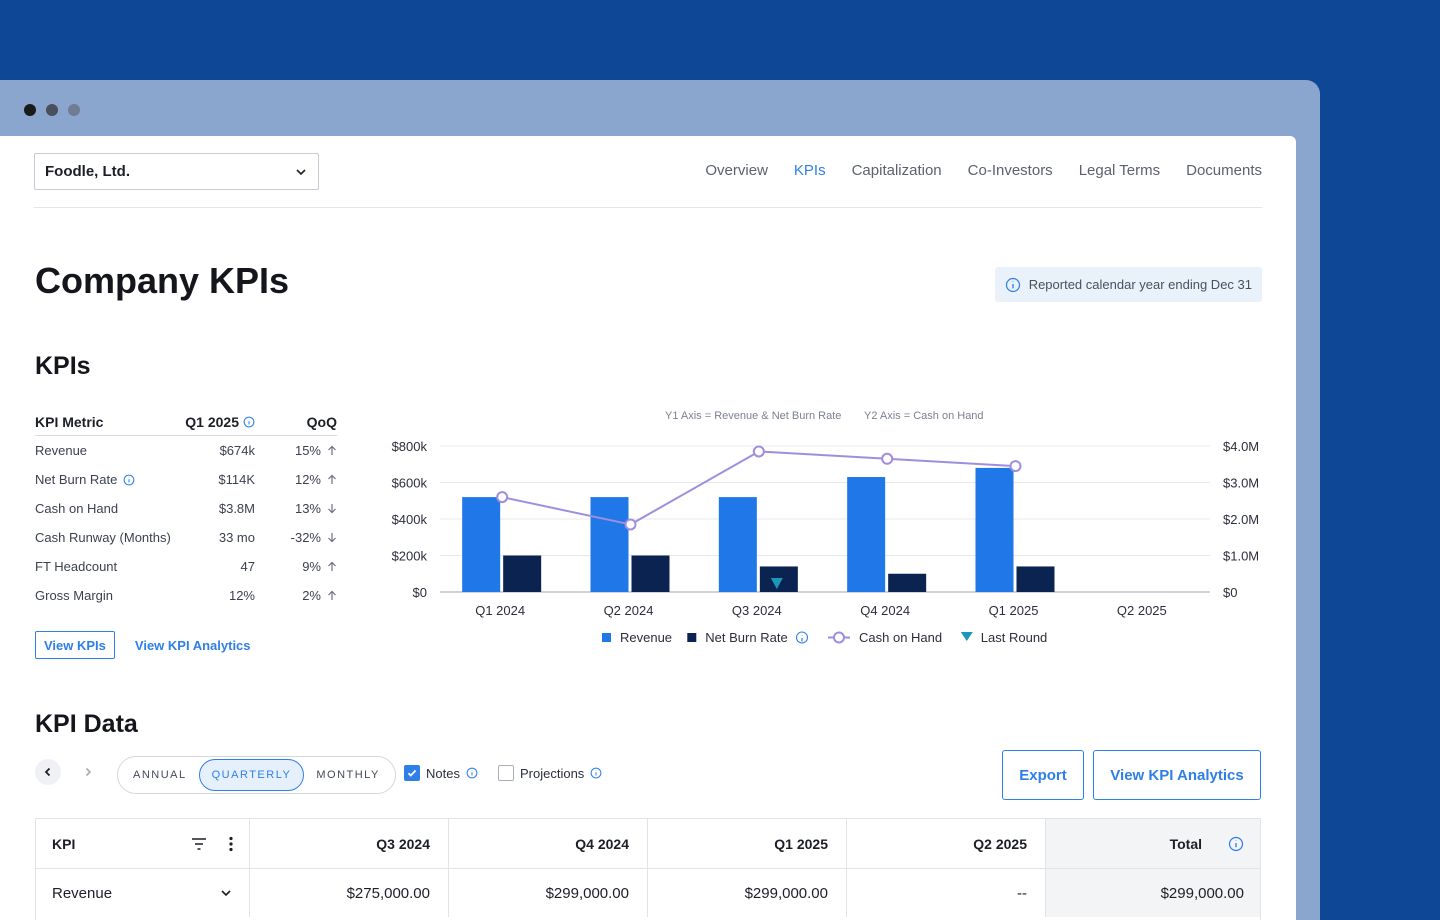  What do you see at coordinates (506, 773) in the screenshot?
I see `projections-checkbox` at bounding box center [506, 773].